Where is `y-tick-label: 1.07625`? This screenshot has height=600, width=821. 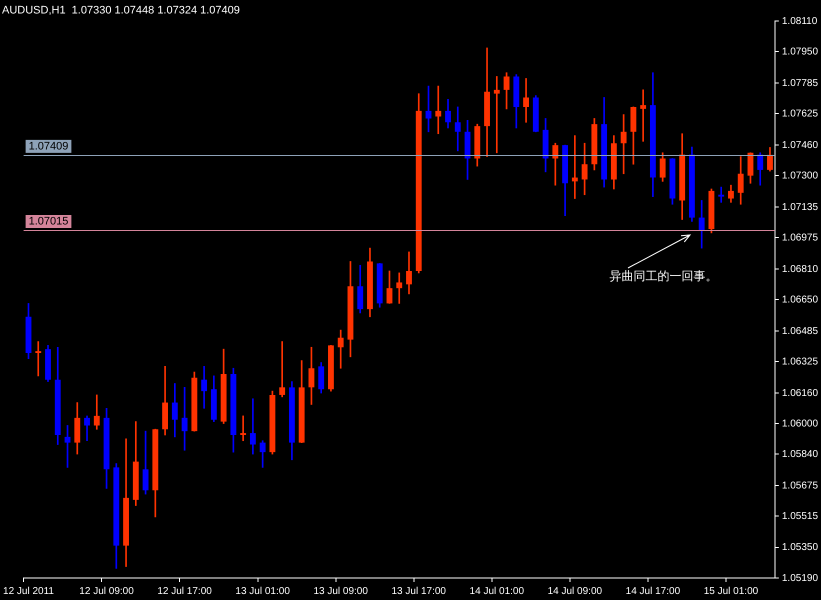 y-tick-label: 1.07625 is located at coordinates (800, 114).